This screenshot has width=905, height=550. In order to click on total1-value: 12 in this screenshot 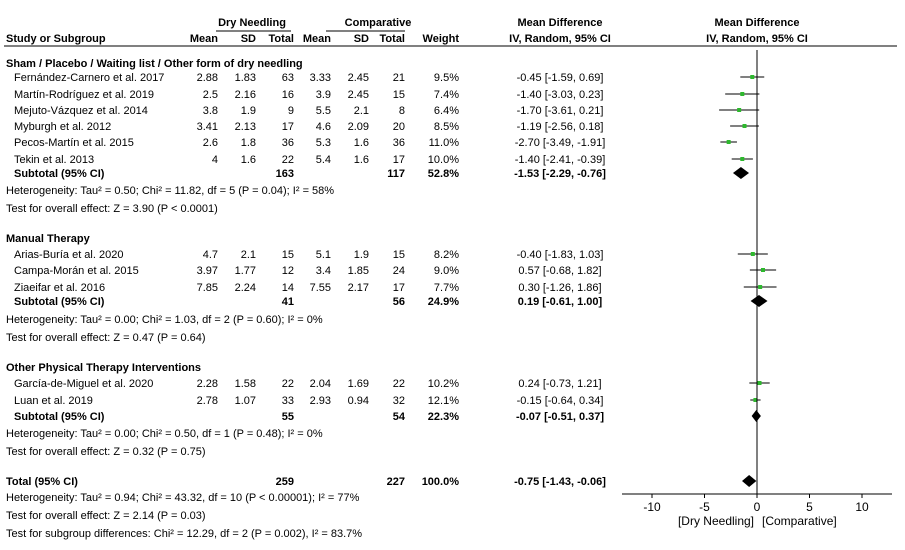, I will do `click(288, 271)`.